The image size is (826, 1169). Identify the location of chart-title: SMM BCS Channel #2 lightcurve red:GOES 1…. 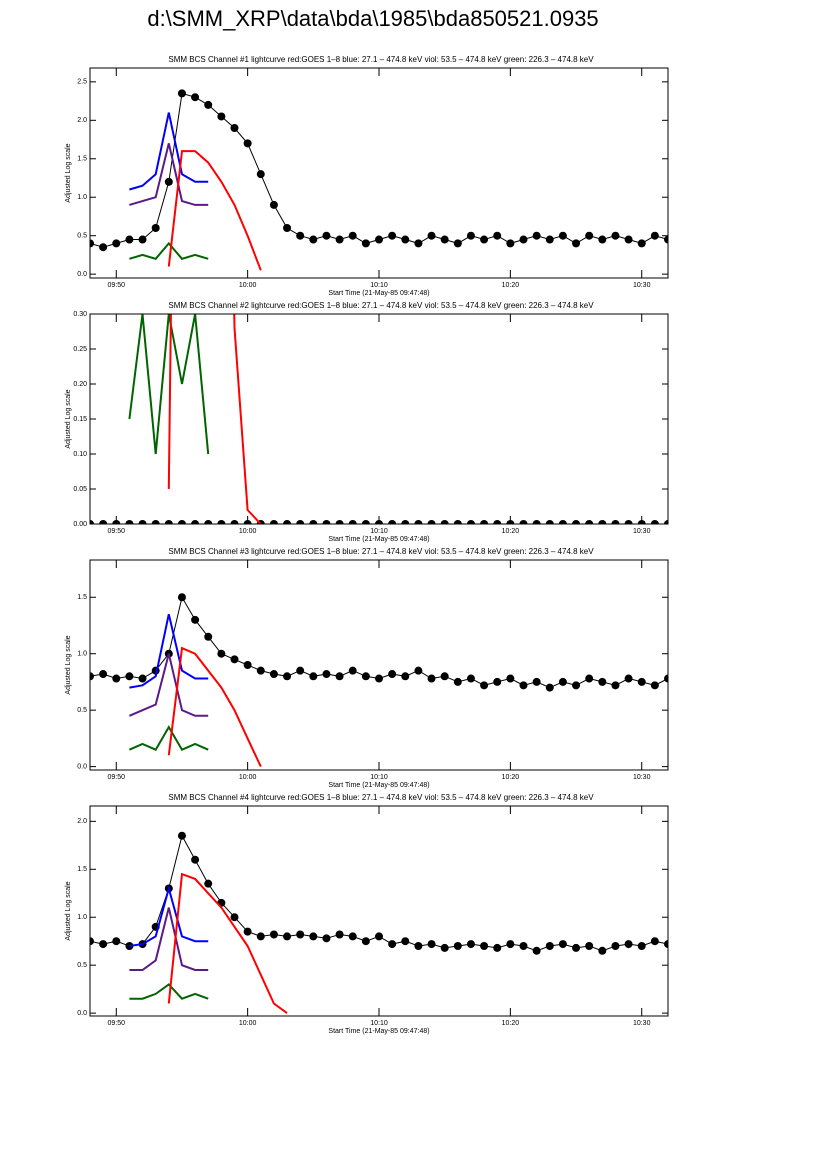
(381, 305).